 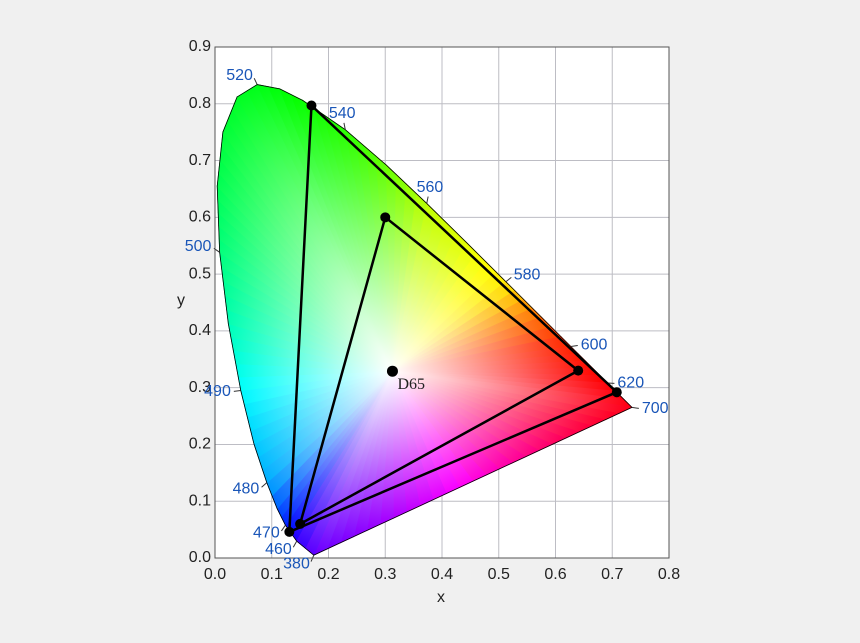 What do you see at coordinates (441, 597) in the screenshot?
I see `x-axis-label: x` at bounding box center [441, 597].